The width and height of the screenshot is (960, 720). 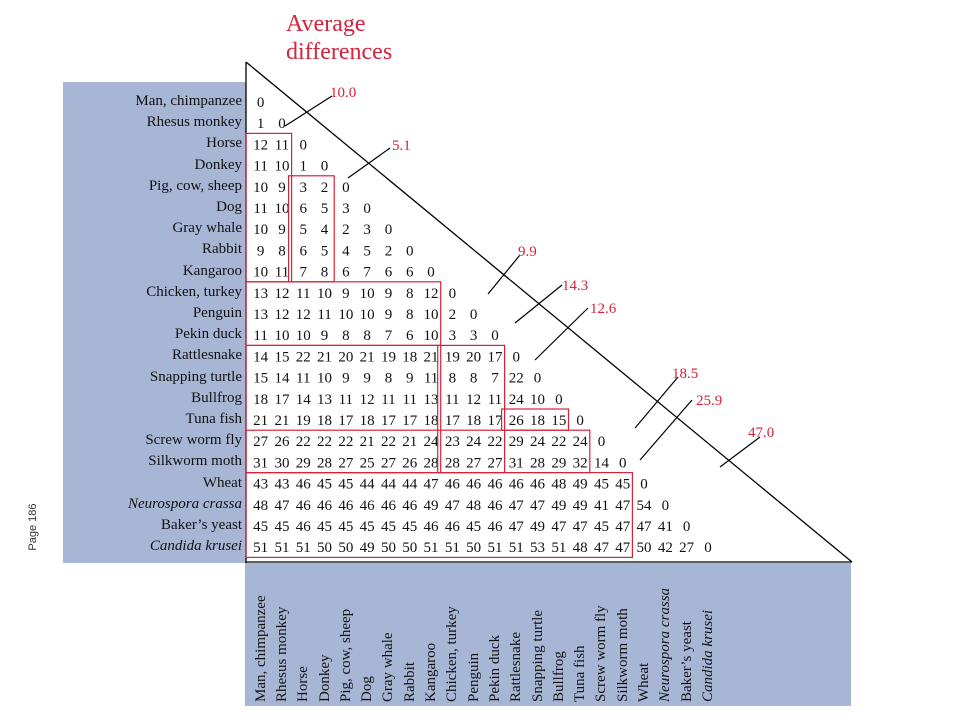 I want to click on row-label: Baker’s yeast, so click(x=201, y=525).